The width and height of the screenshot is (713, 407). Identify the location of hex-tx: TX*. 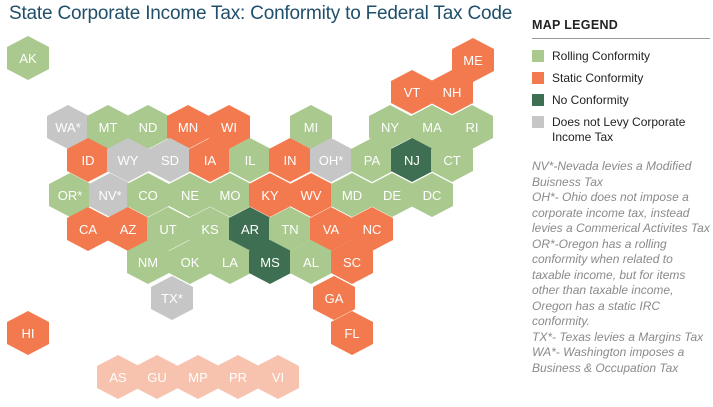
(172, 298).